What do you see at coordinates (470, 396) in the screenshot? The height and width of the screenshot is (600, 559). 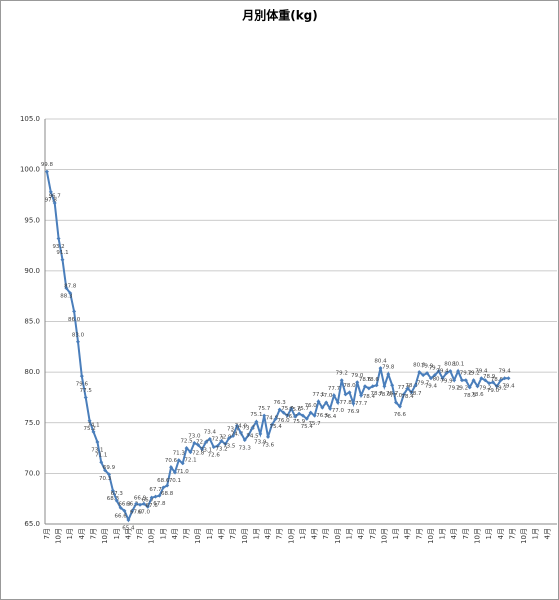 I see `data-label: 78.5` at bounding box center [470, 396].